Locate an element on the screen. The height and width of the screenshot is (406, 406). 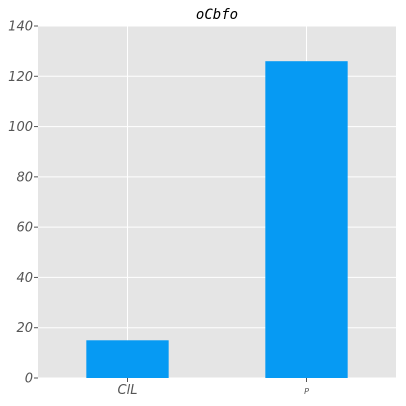
x-tick-label: P is located at coordinates (306, 391).